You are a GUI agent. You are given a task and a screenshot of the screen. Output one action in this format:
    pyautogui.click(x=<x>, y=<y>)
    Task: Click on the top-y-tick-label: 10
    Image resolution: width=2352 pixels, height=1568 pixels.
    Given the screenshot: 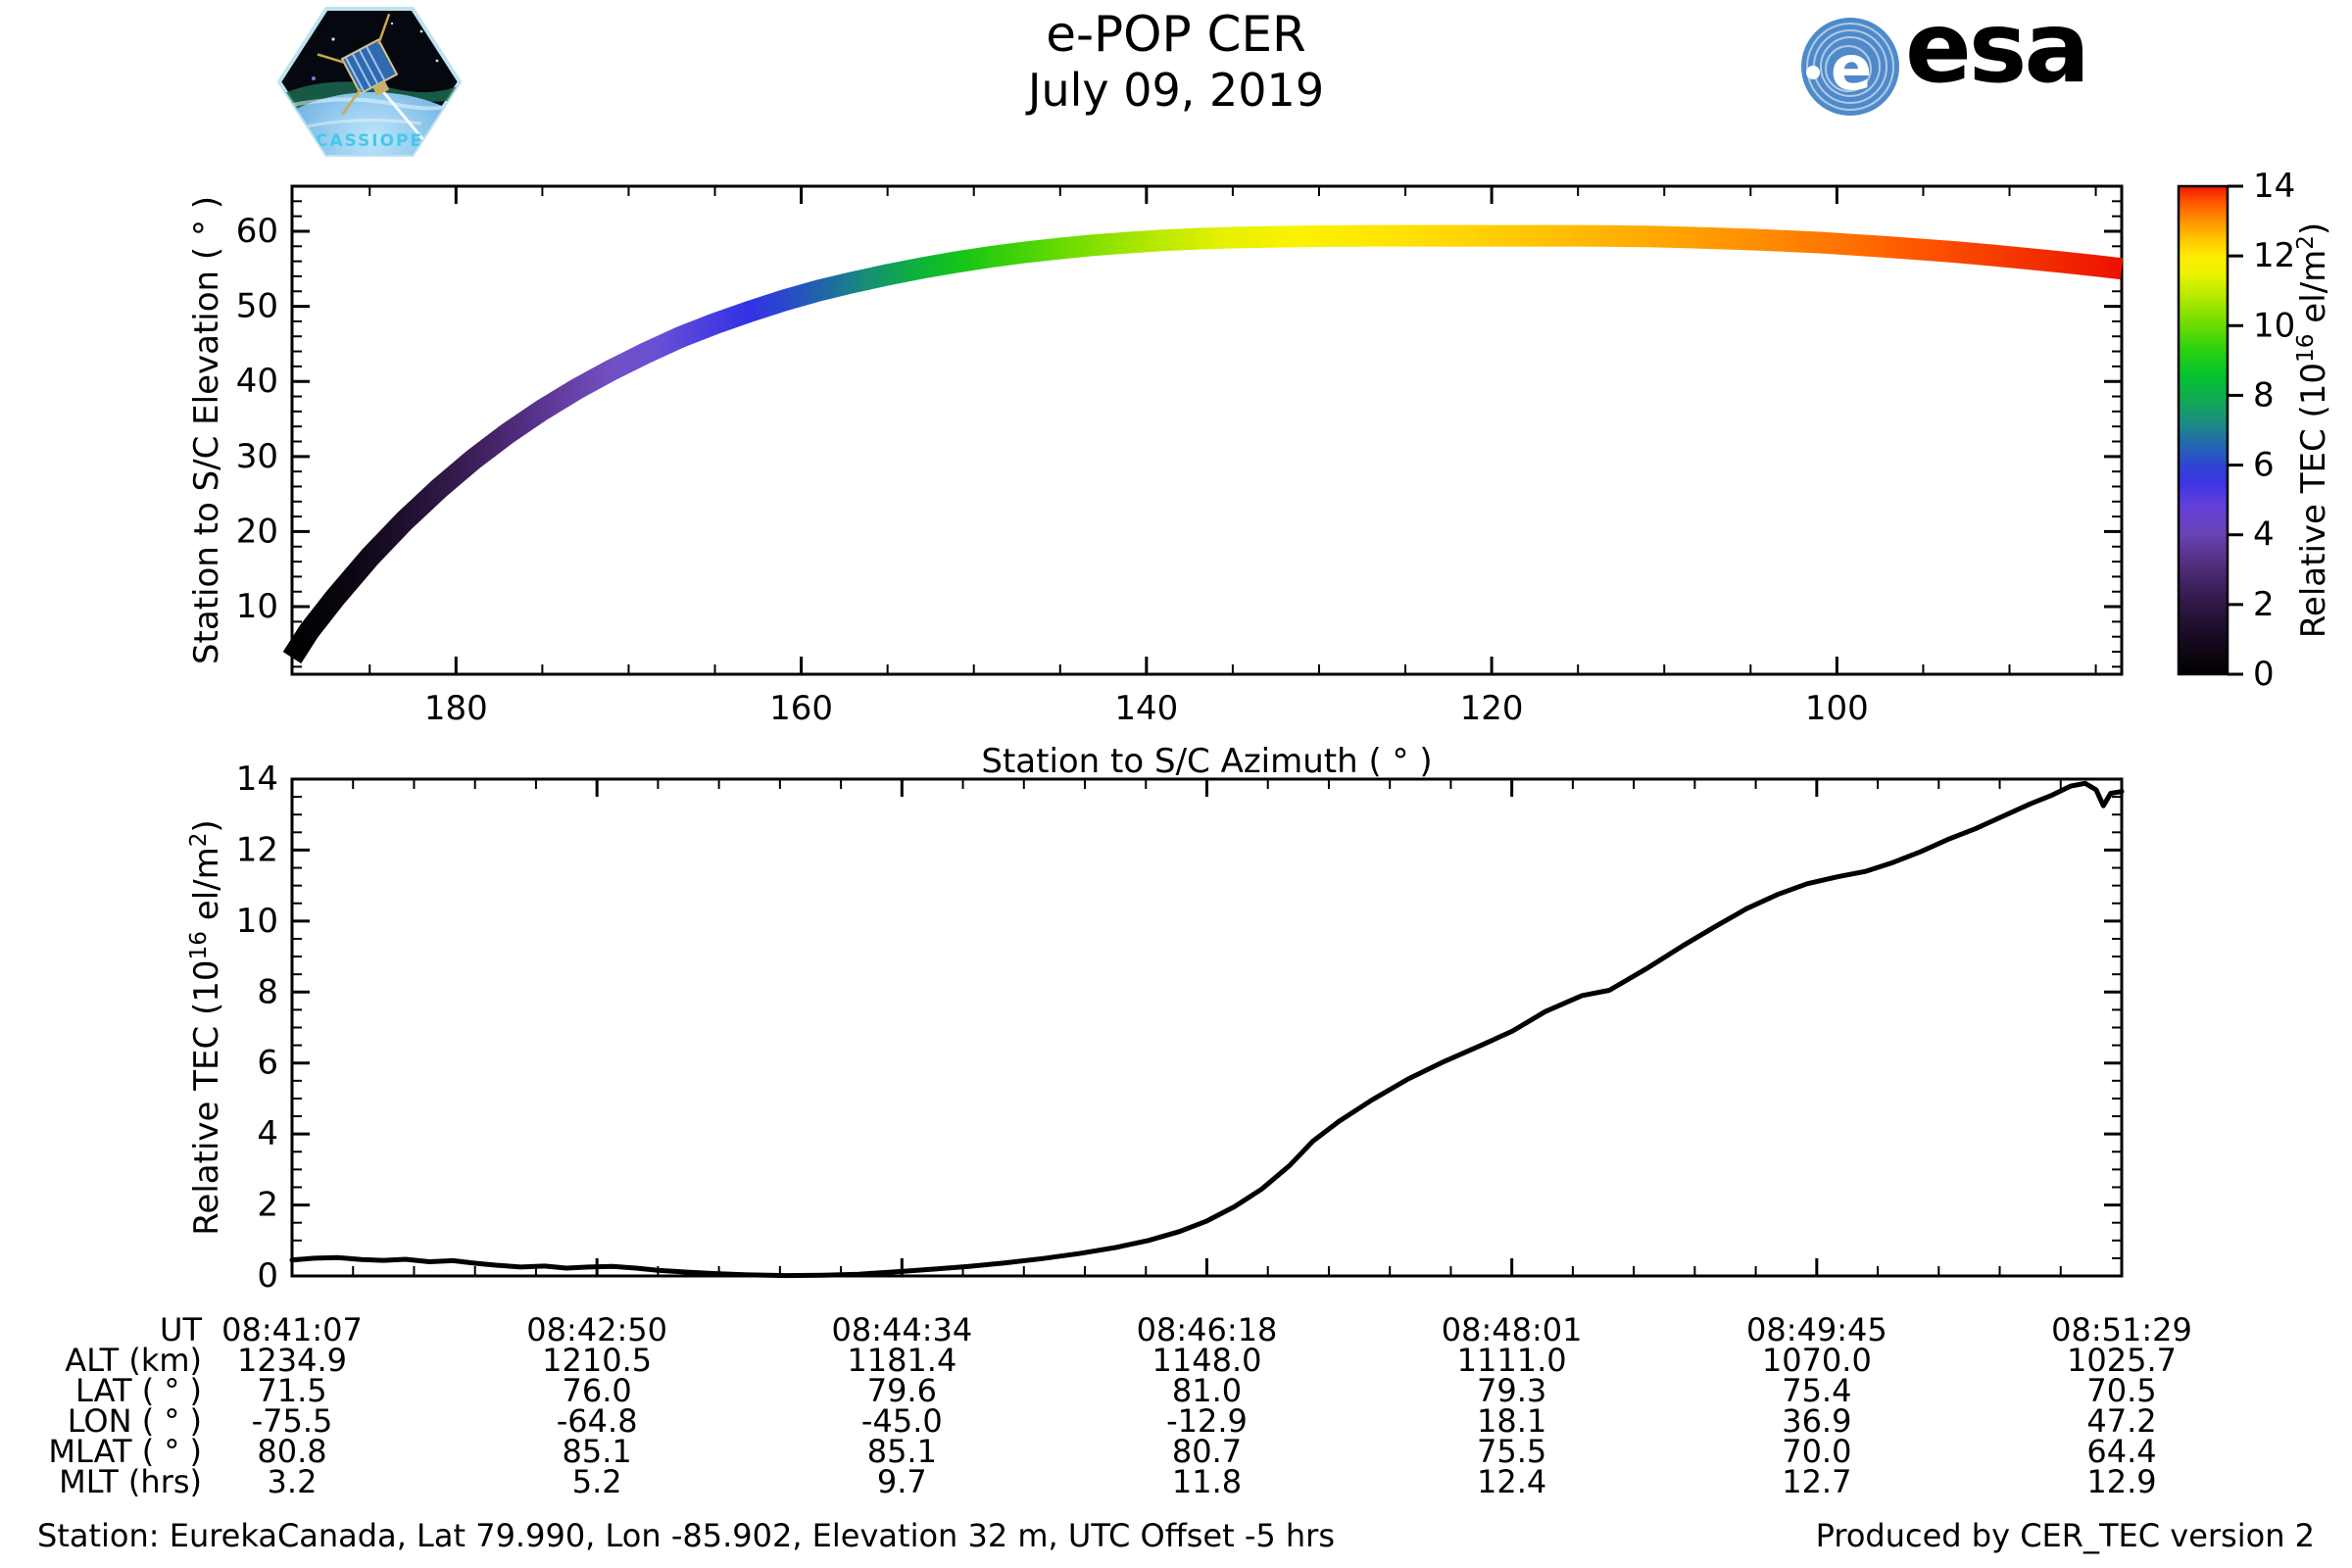 What is the action you would take?
    pyautogui.click(x=257, y=606)
    